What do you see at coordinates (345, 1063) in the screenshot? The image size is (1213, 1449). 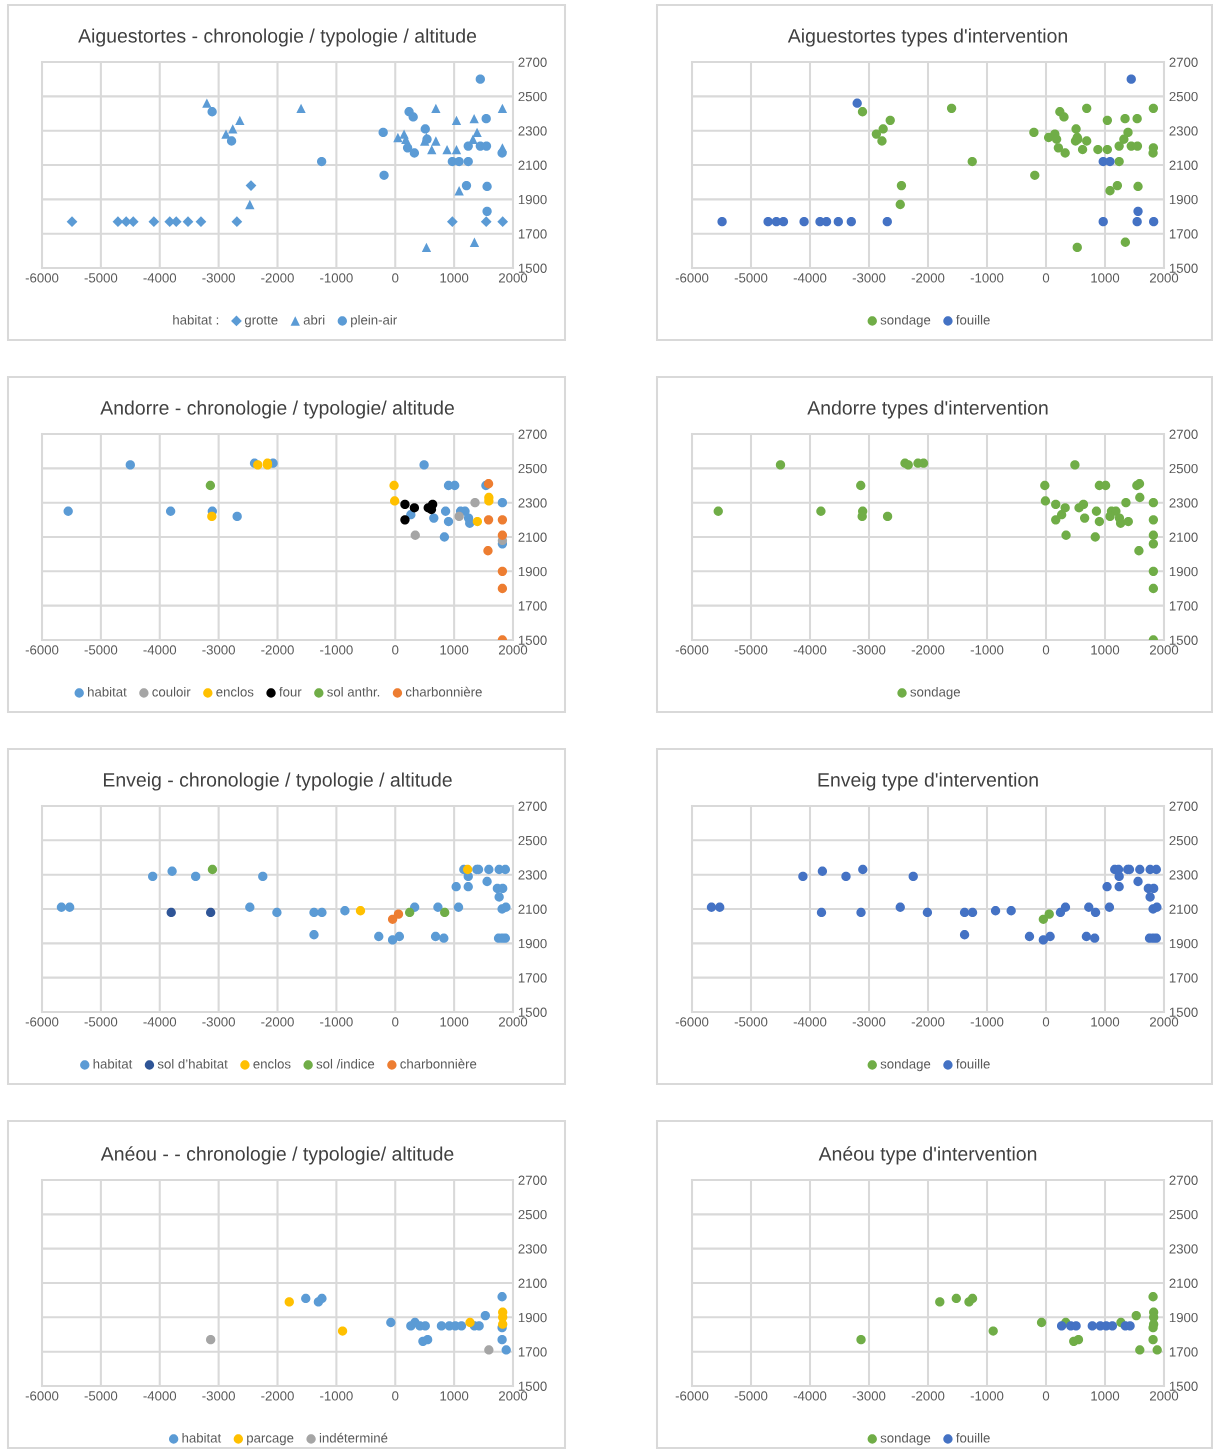 I see `legend-label: sol /indice` at bounding box center [345, 1063].